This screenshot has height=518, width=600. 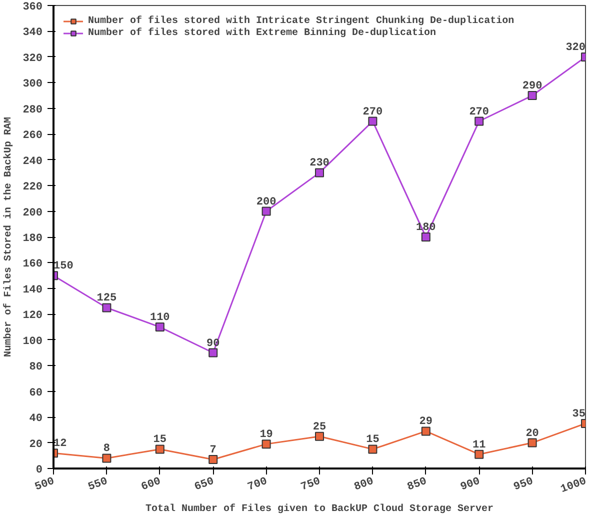 What do you see at coordinates (266, 435) in the screenshot?
I see `data-label: 19` at bounding box center [266, 435].